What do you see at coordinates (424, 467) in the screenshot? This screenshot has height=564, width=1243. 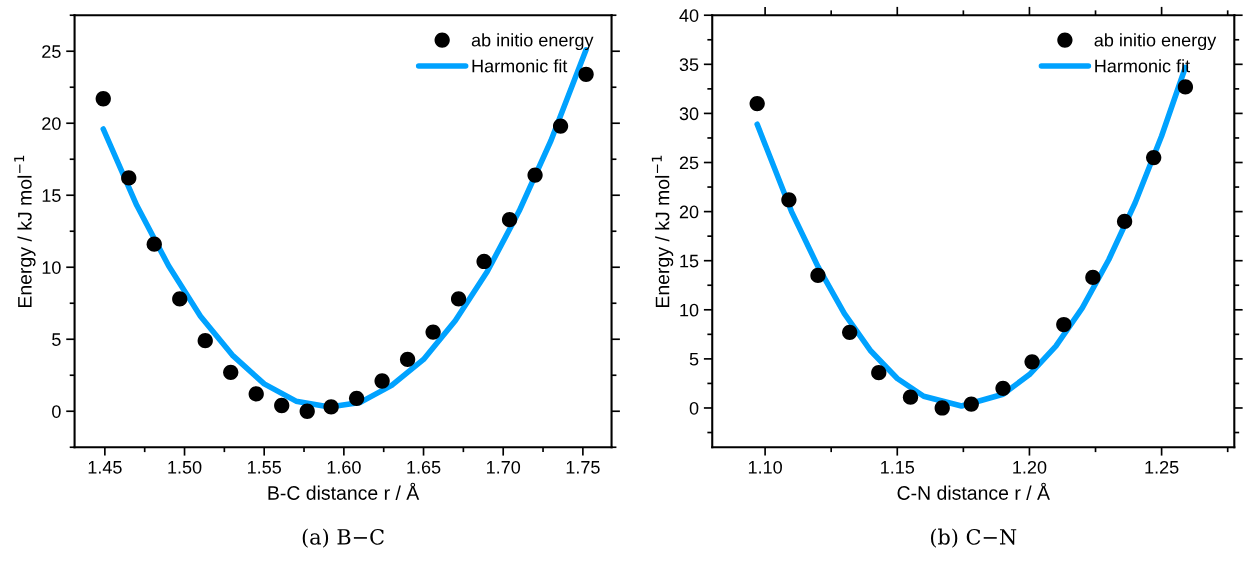 I see `x-tick-label: 1.65` at bounding box center [424, 467].